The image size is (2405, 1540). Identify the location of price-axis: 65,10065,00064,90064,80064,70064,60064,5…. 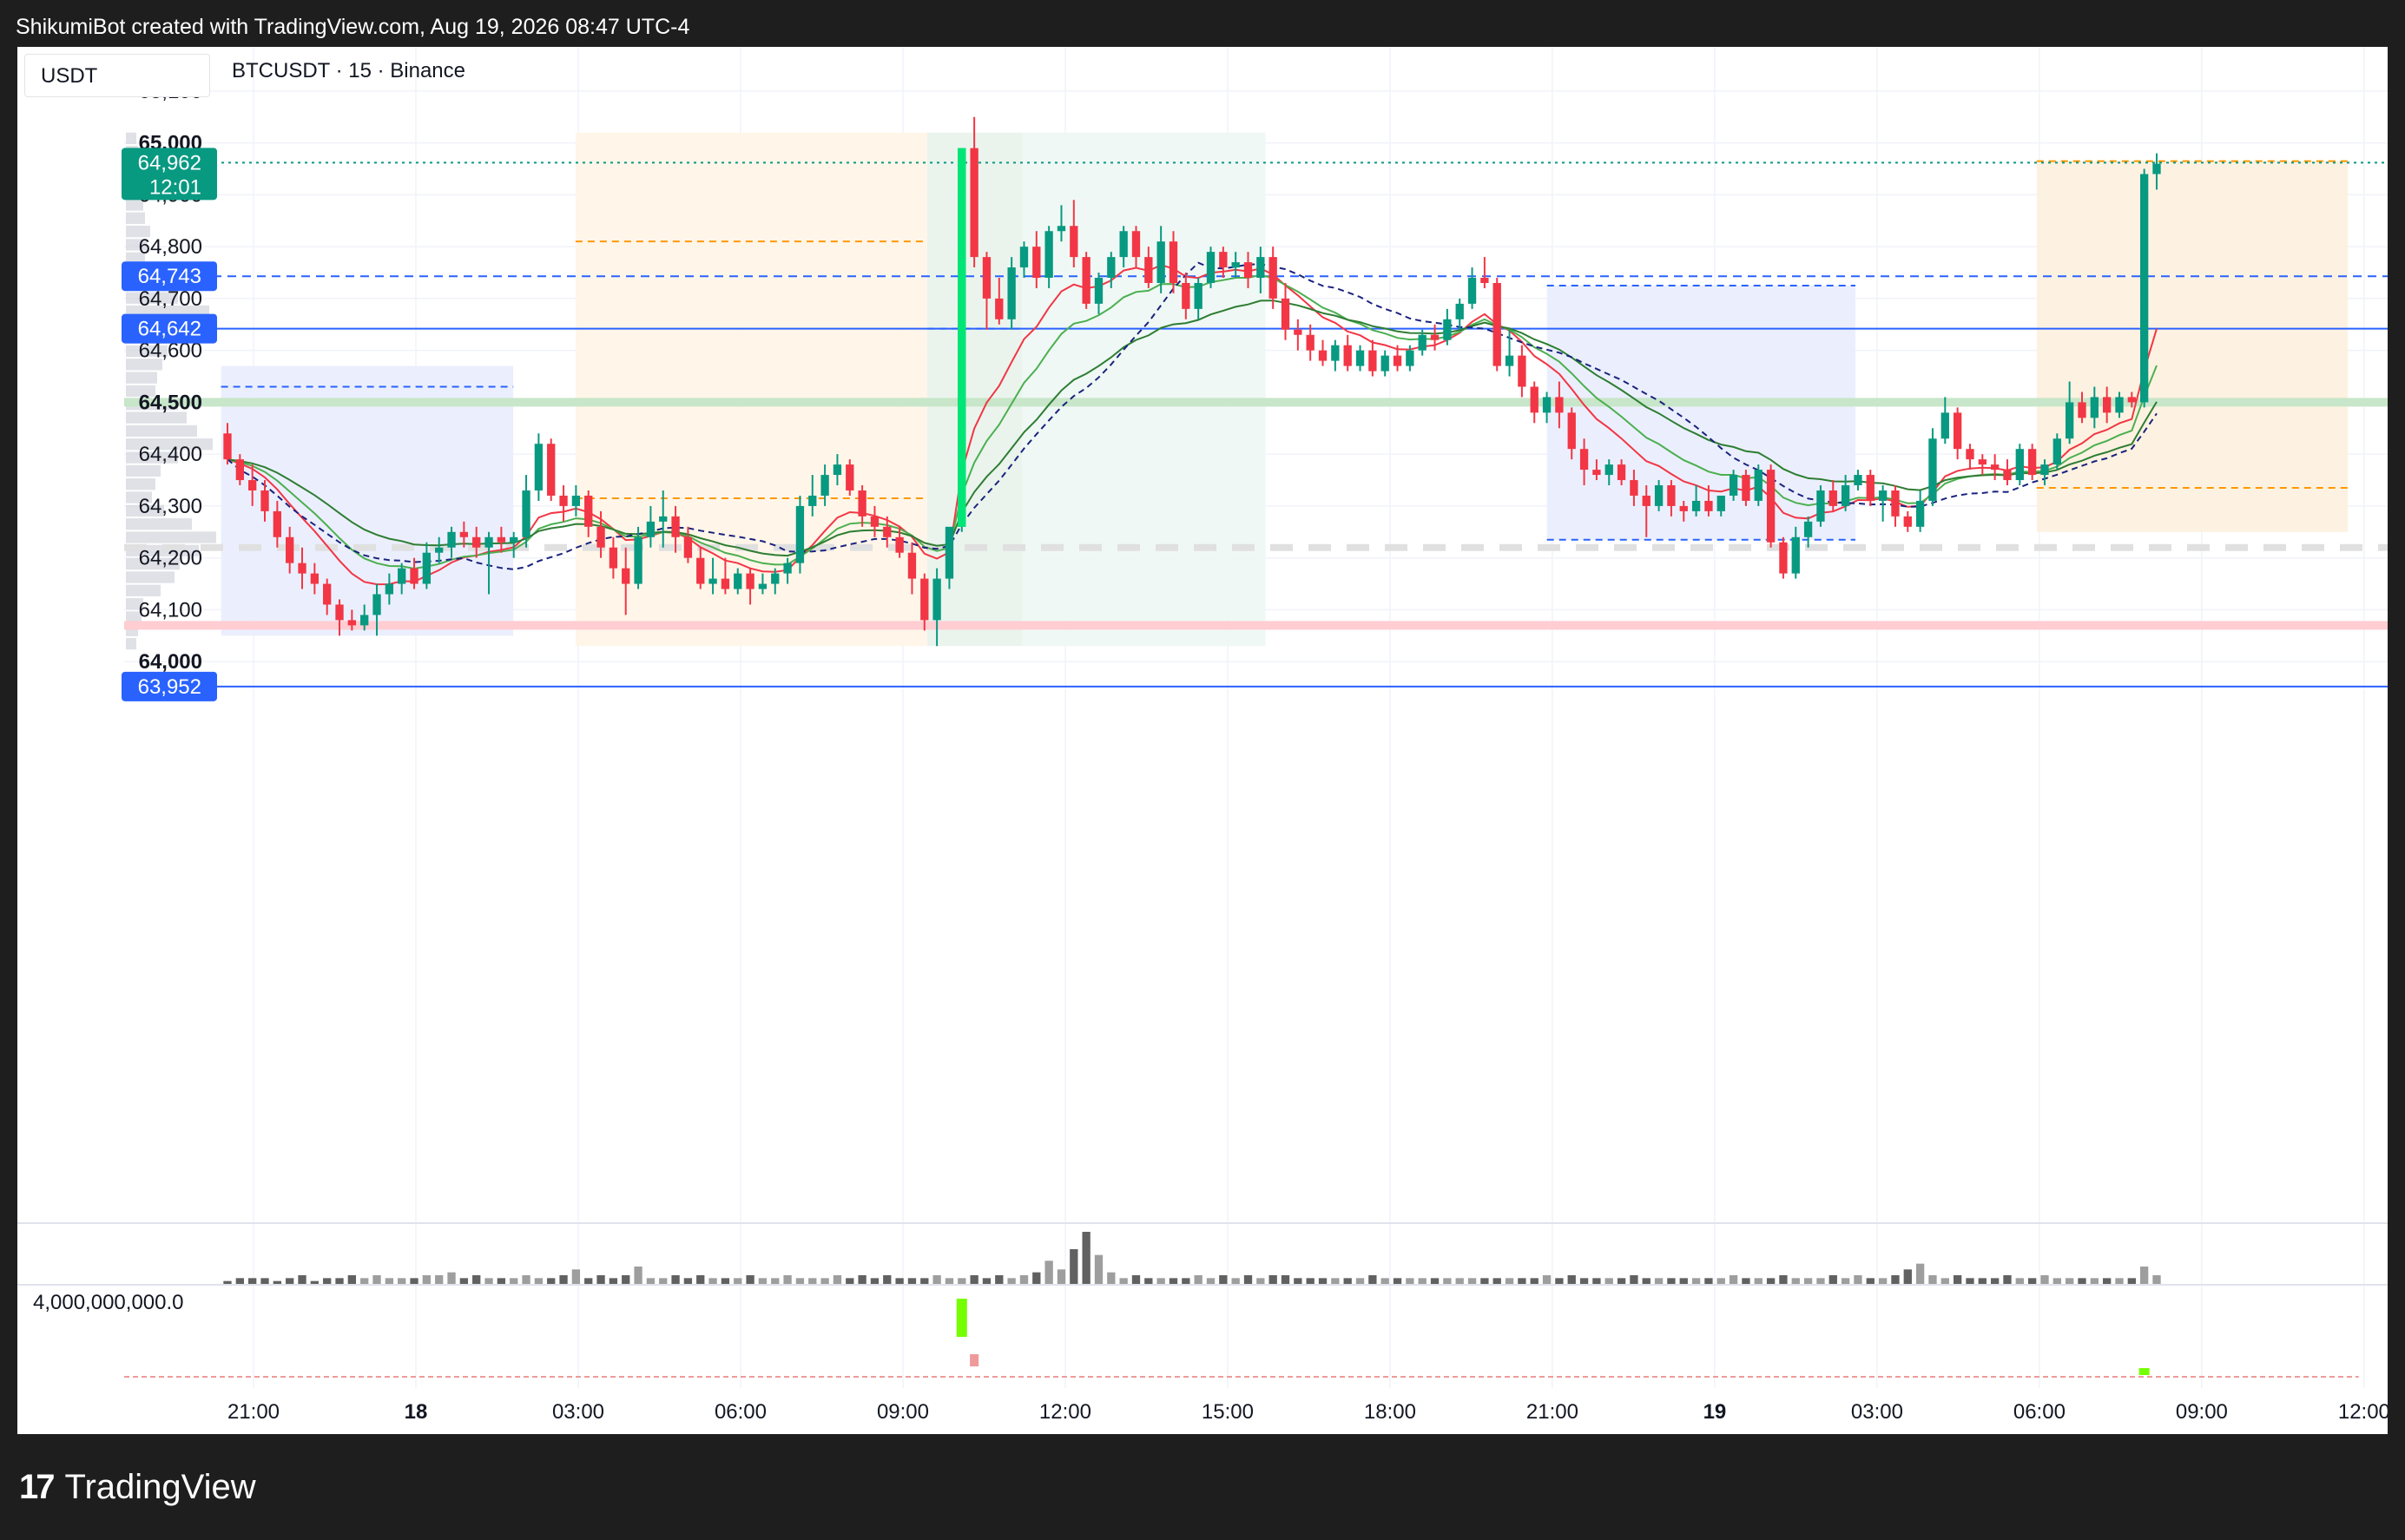
(170, 377).